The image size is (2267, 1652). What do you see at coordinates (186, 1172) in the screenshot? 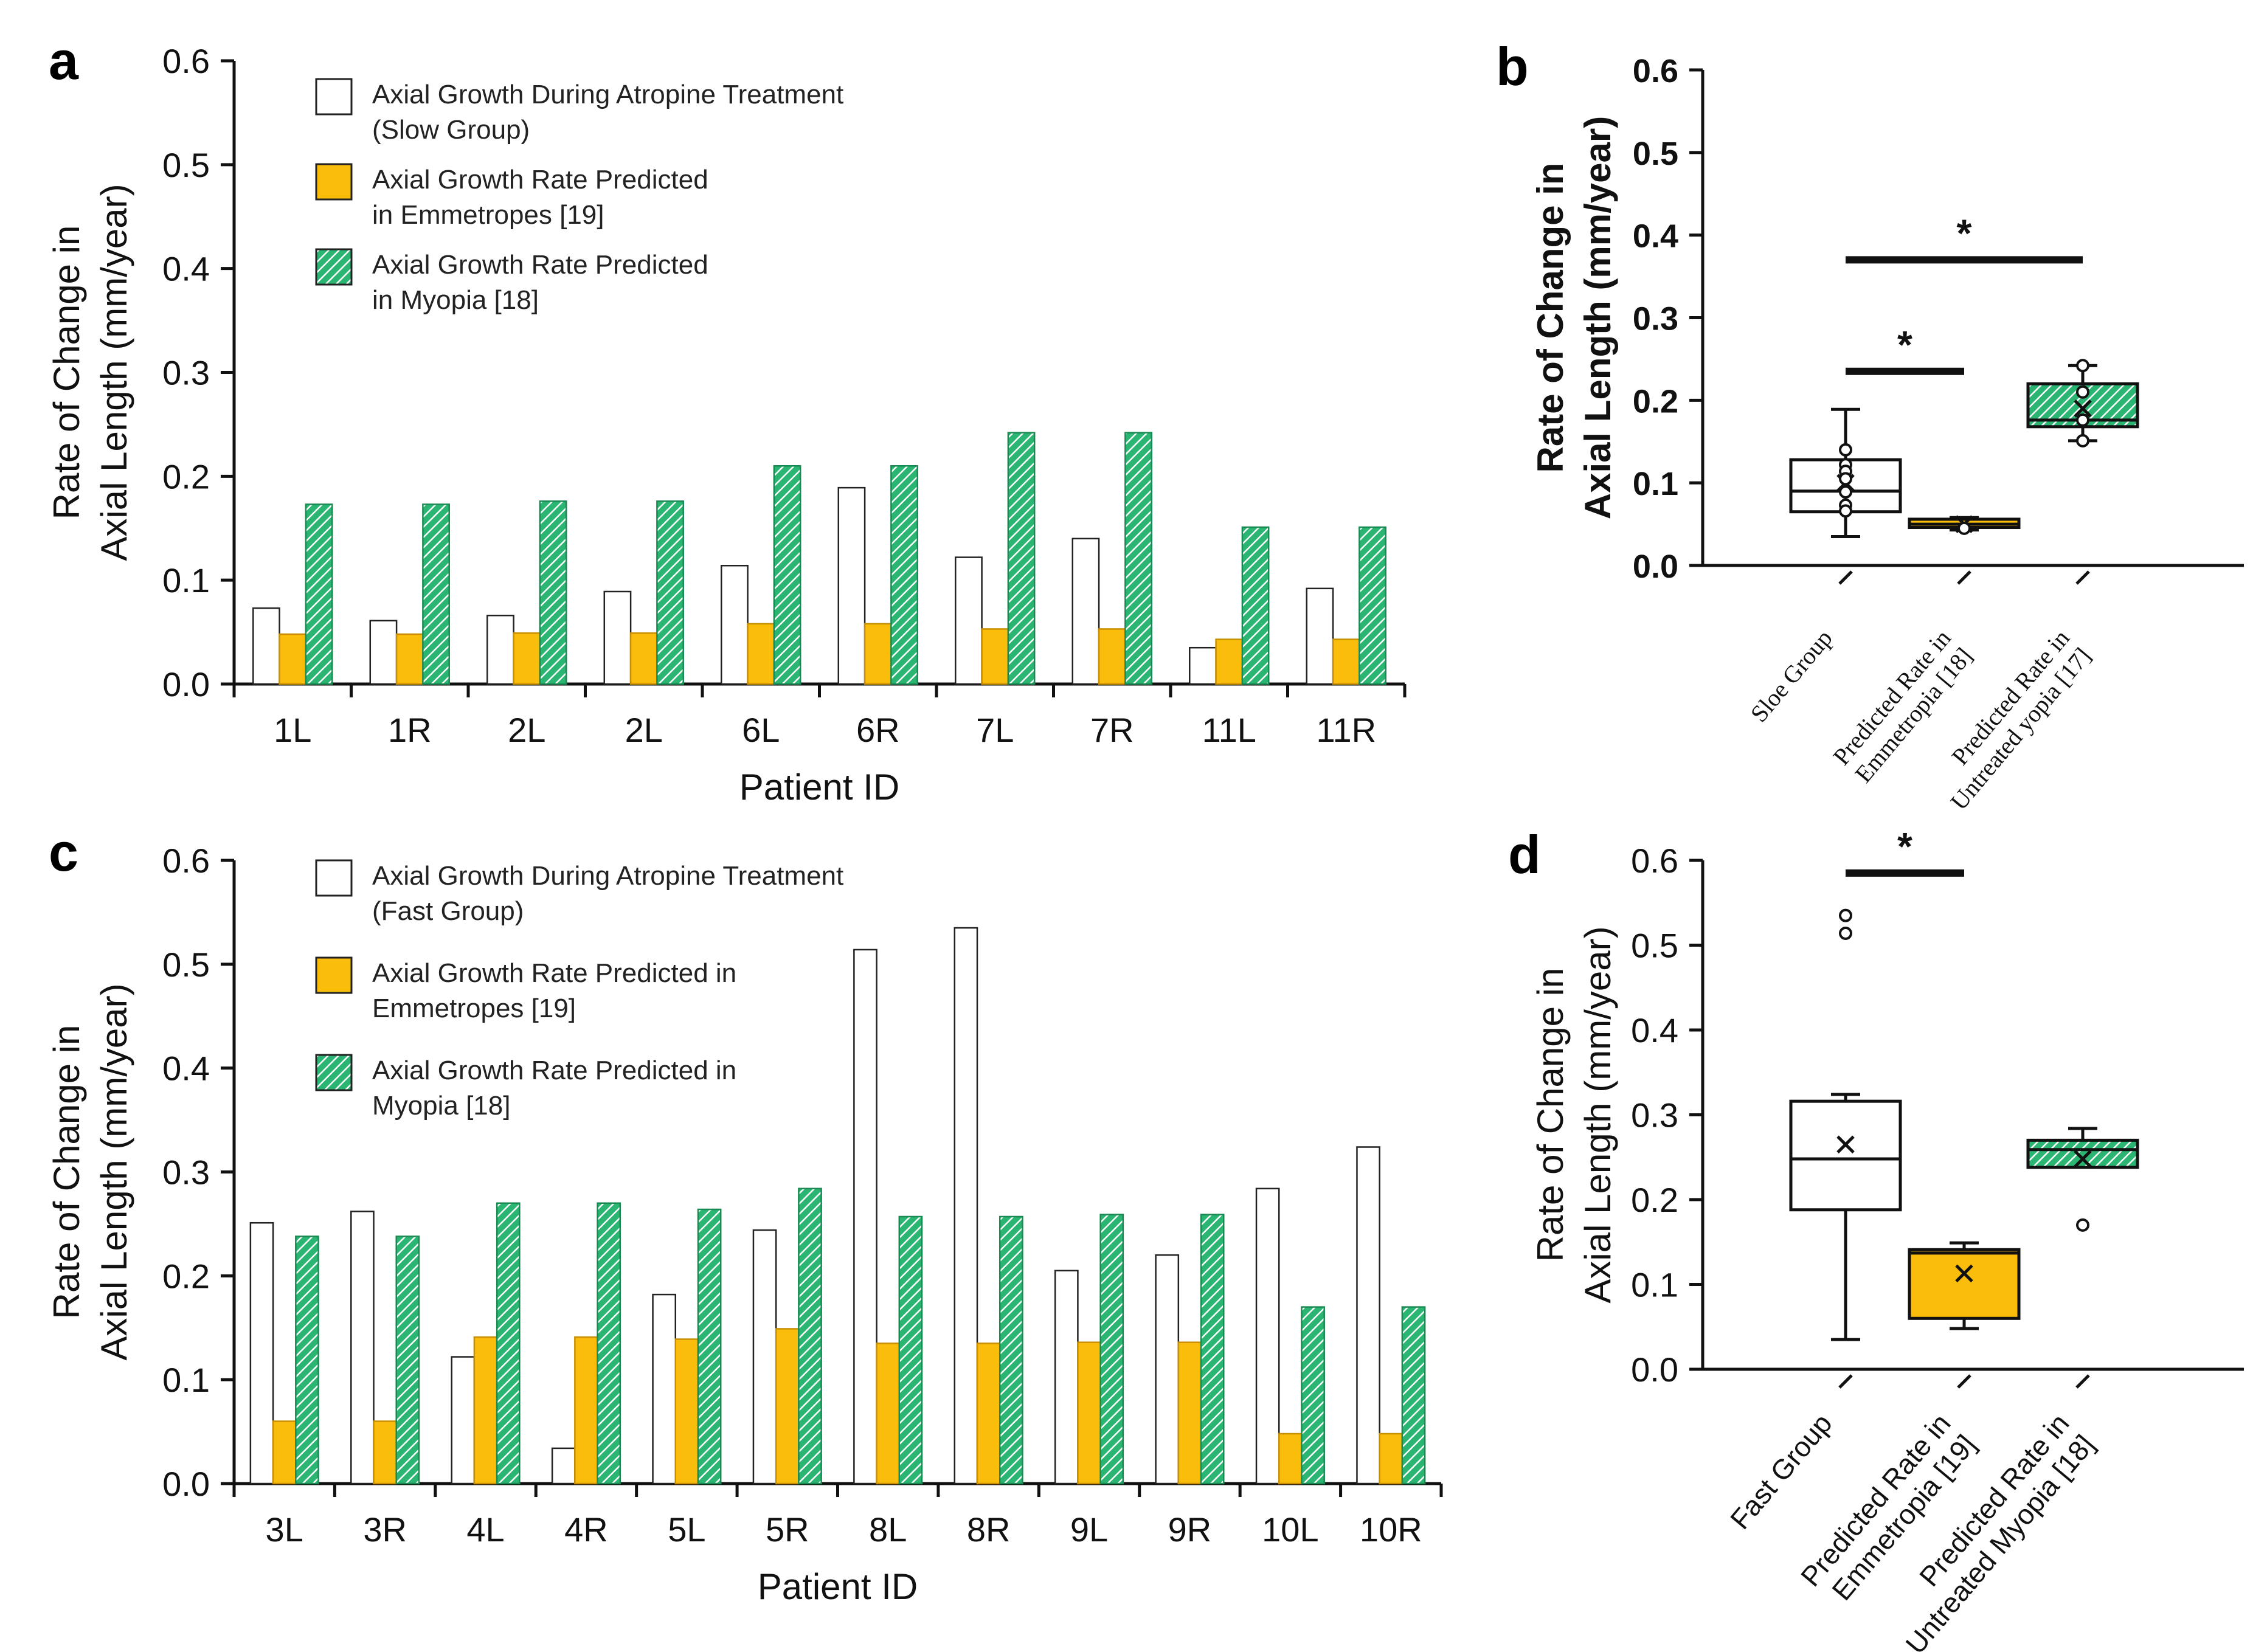
I see `y-tick-label: 0.3` at bounding box center [186, 1172].